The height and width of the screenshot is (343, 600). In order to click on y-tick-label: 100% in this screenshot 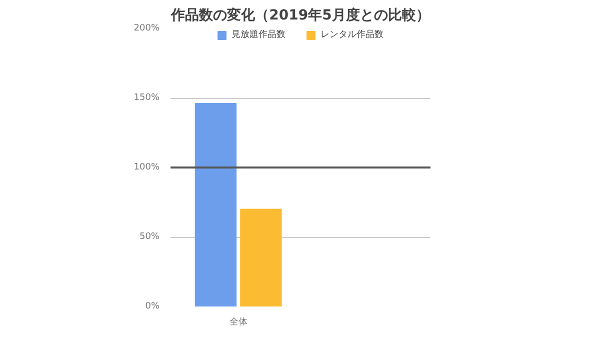, I will do `click(147, 167)`.